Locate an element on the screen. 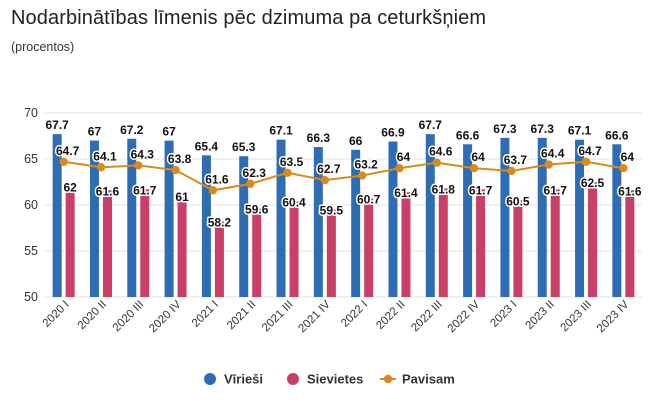 The image size is (659, 402). label-sievietes: 60.7 is located at coordinates (369, 200).